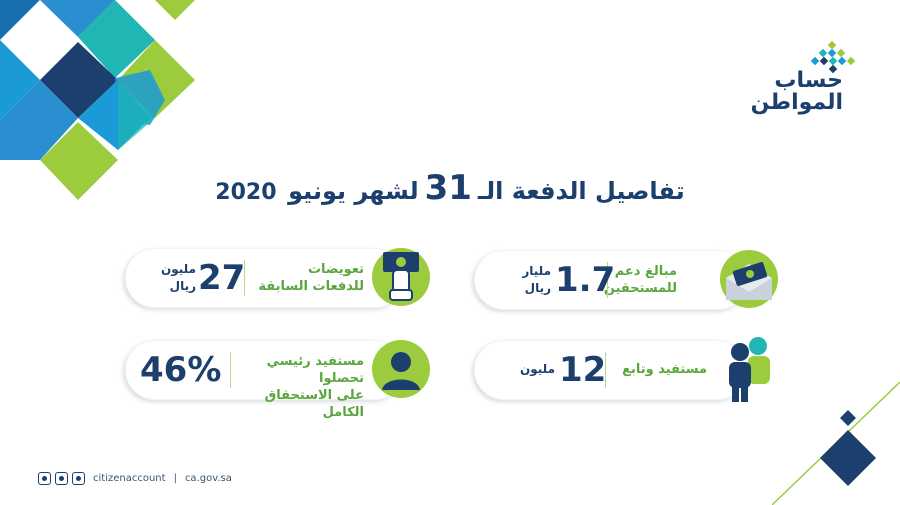 The image size is (900, 505). What do you see at coordinates (208, 478) in the screenshot?
I see `website-link: ca.gov.sa` at bounding box center [208, 478].